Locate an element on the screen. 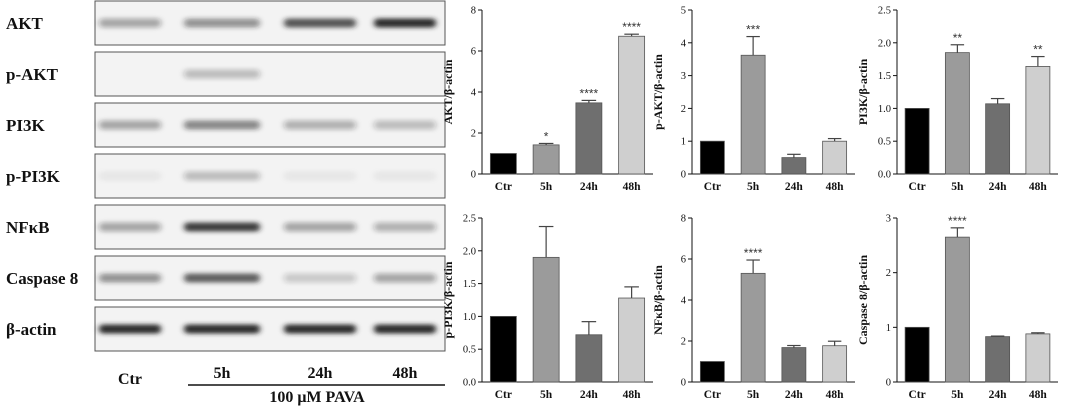  lane-label-ctr: Ctr is located at coordinates (130, 379).